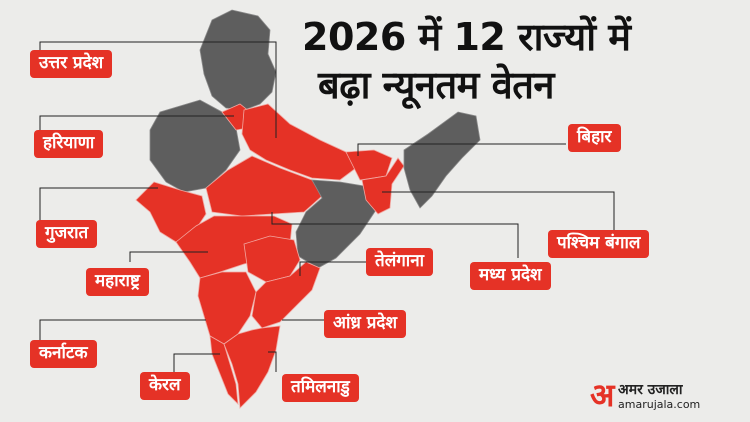  I want to click on label-haryana: हरियाणा, so click(69, 144).